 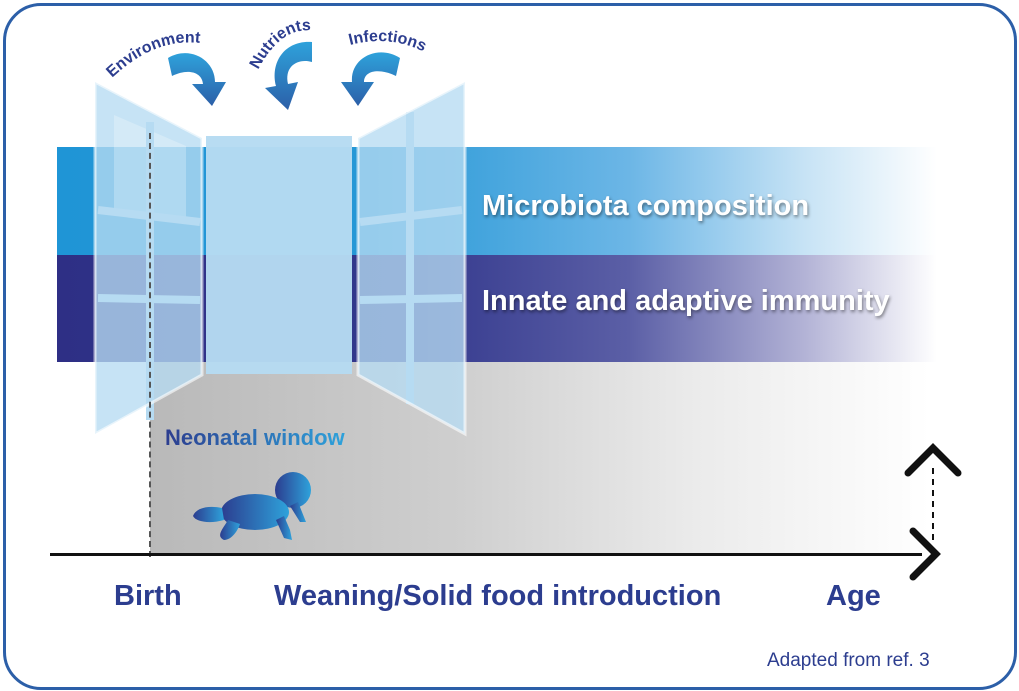 What do you see at coordinates (252, 506) in the screenshot?
I see `baby-icon` at bounding box center [252, 506].